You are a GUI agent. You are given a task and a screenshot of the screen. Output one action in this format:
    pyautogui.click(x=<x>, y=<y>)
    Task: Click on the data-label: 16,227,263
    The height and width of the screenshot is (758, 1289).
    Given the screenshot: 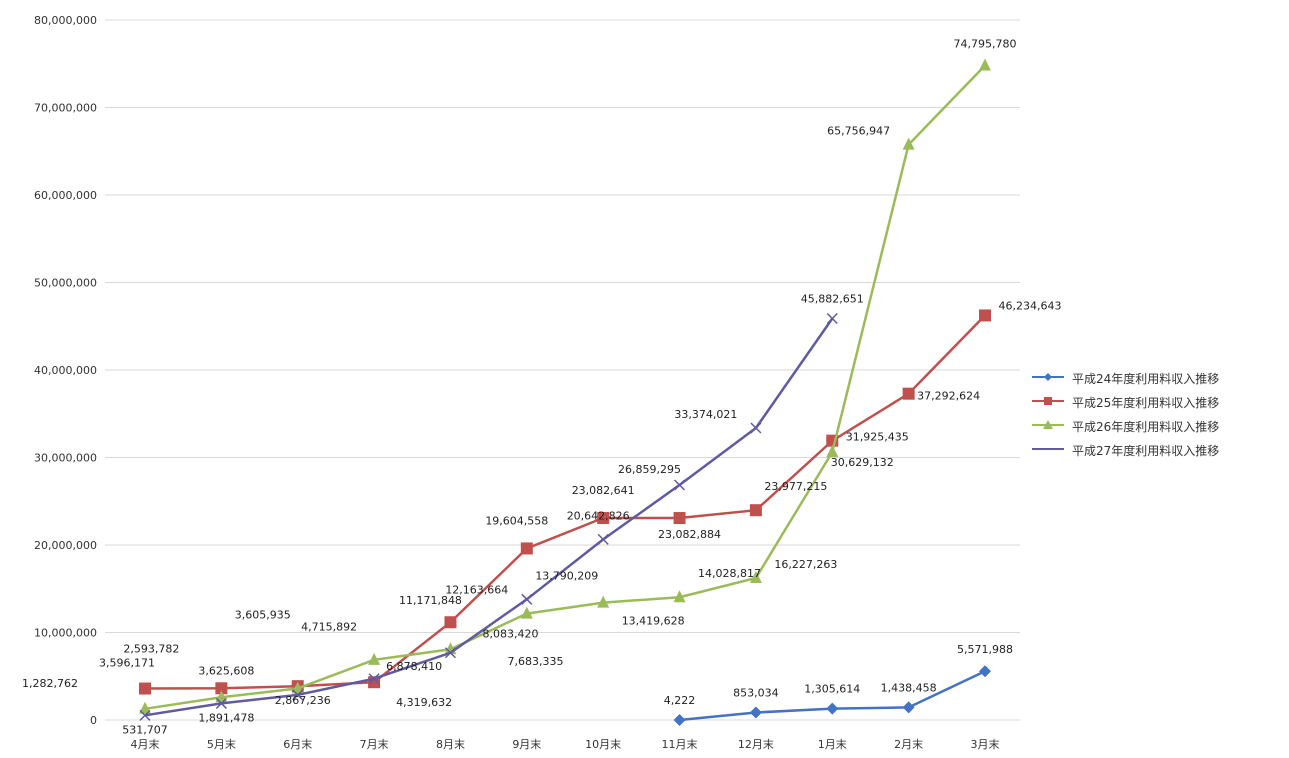 What is the action you would take?
    pyautogui.click(x=805, y=564)
    